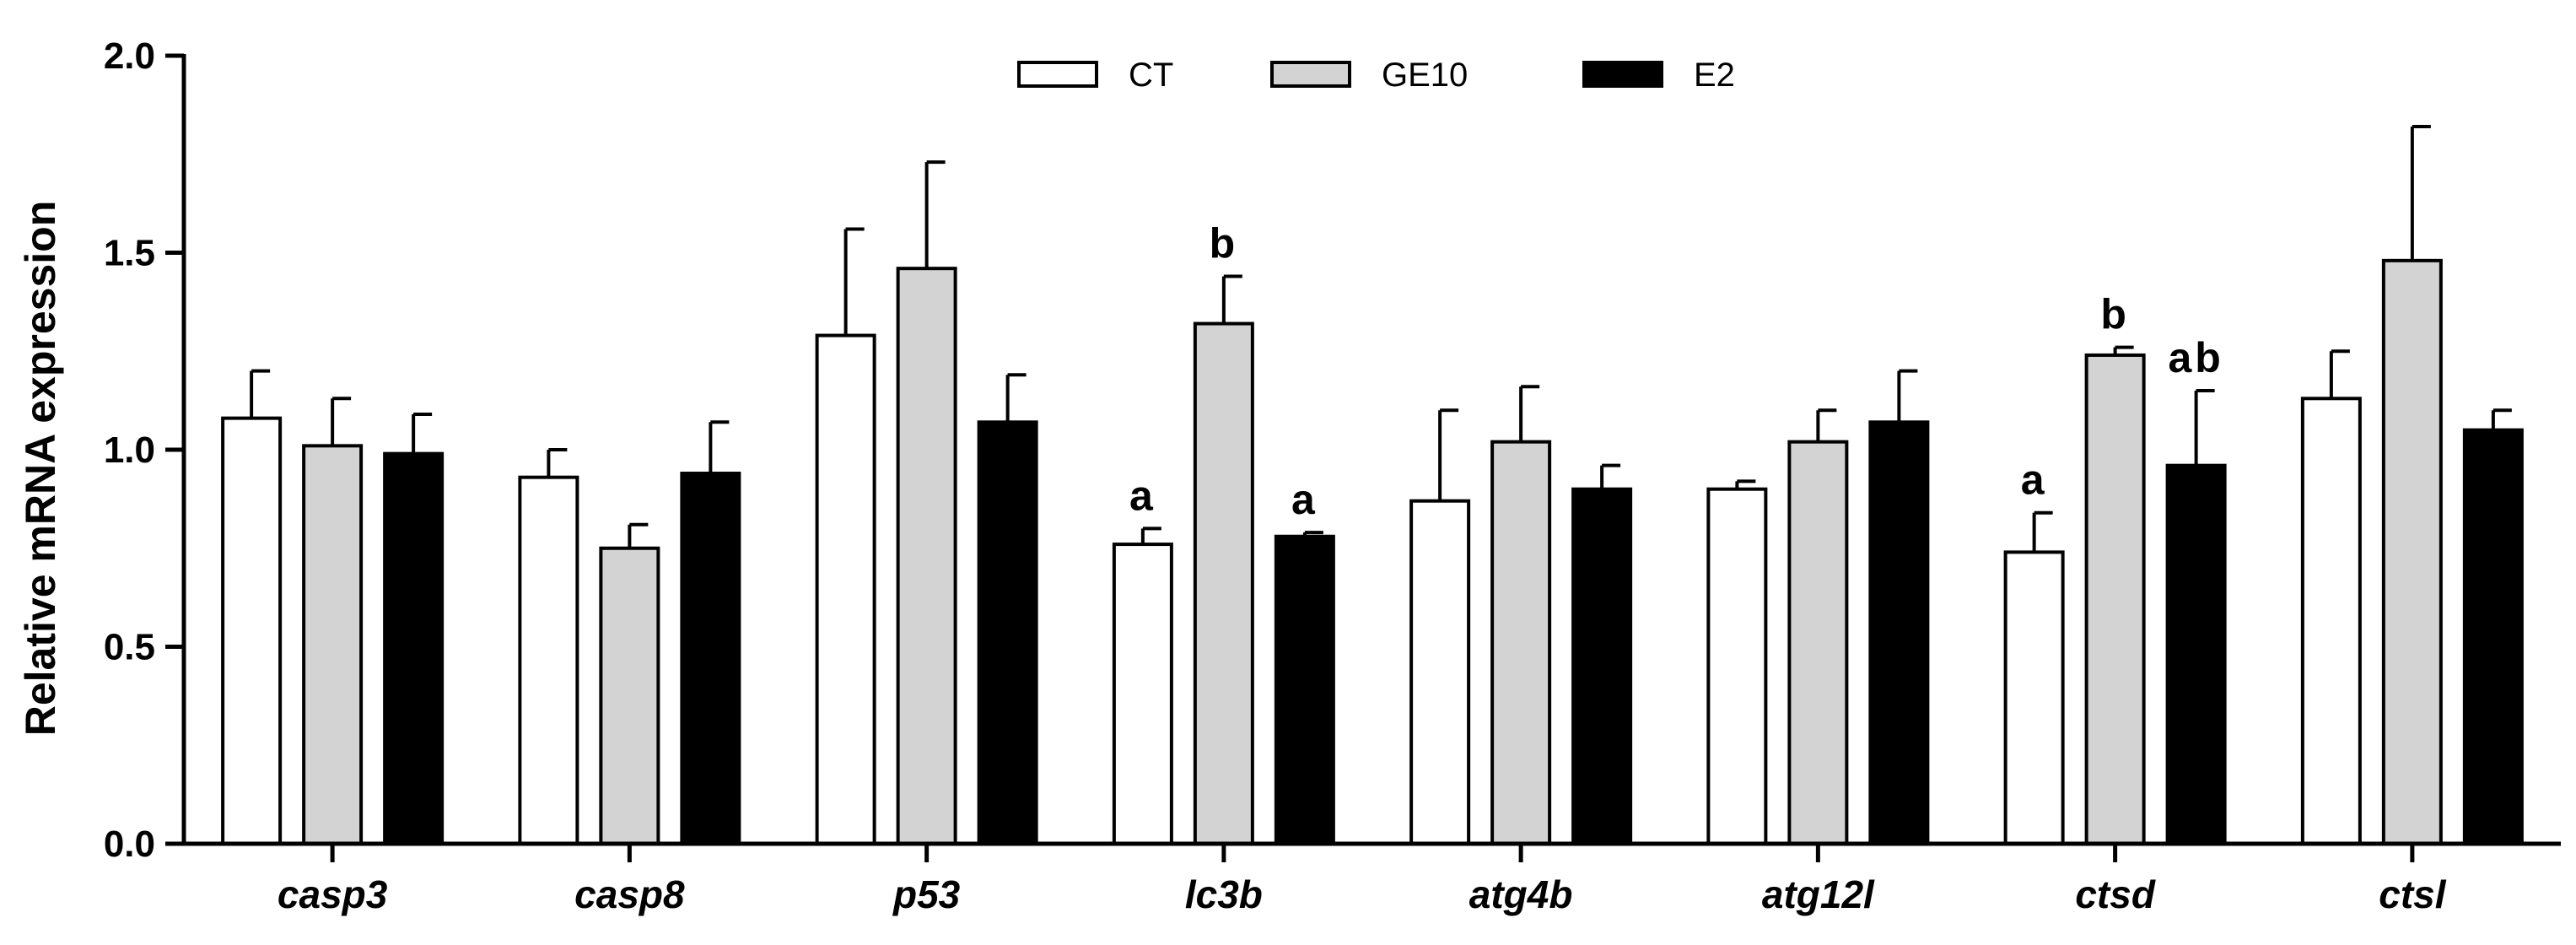 The image size is (2576, 945). I want to click on legend-label-E2: E2, so click(1714, 75).